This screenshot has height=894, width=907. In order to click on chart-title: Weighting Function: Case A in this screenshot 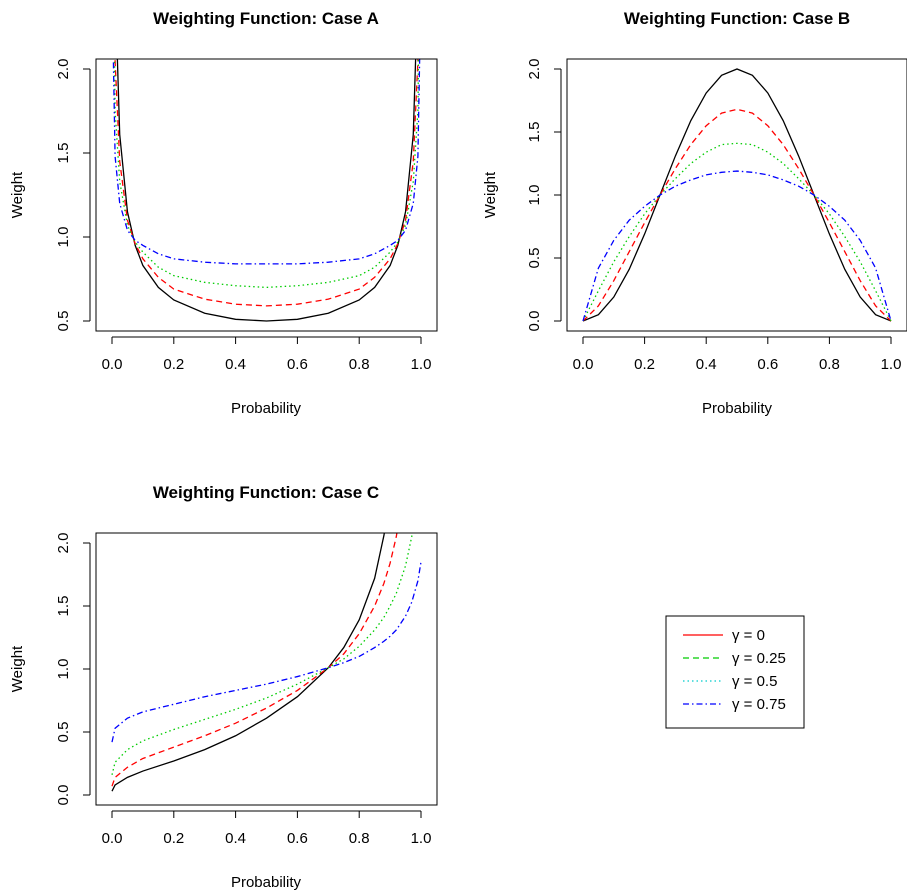, I will do `click(266, 18)`.